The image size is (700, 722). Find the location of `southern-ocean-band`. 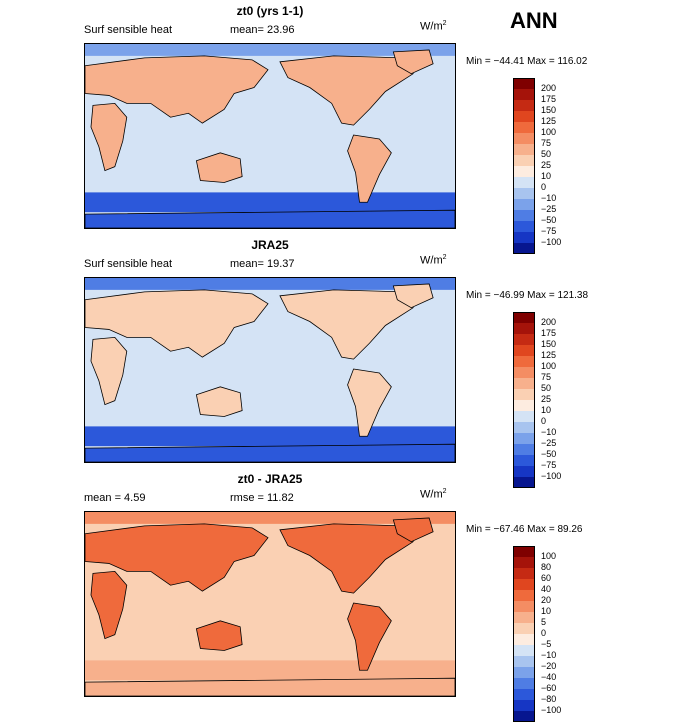

southern-ocean-band is located at coordinates (270, 202).